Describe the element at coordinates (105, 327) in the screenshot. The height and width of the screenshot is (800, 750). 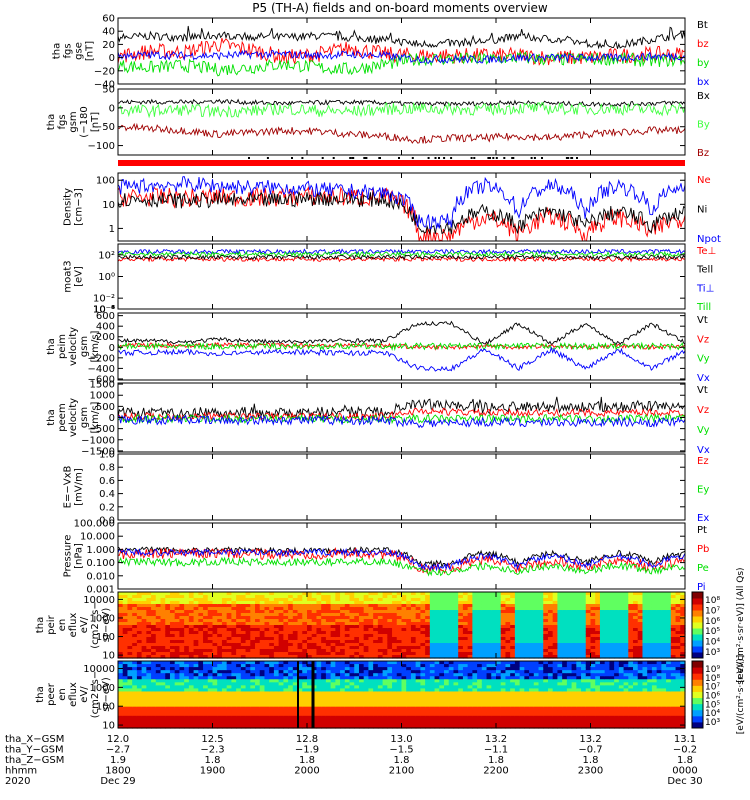
I see `y-tick-label: 400` at that location.